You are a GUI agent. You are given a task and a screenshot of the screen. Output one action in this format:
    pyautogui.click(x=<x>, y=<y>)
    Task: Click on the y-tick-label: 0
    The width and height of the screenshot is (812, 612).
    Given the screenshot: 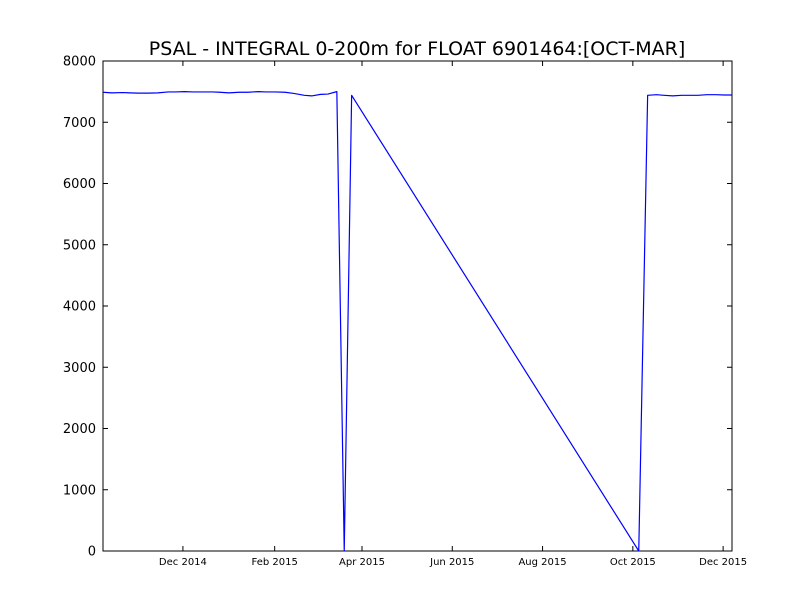 What is the action you would take?
    pyautogui.click(x=92, y=552)
    